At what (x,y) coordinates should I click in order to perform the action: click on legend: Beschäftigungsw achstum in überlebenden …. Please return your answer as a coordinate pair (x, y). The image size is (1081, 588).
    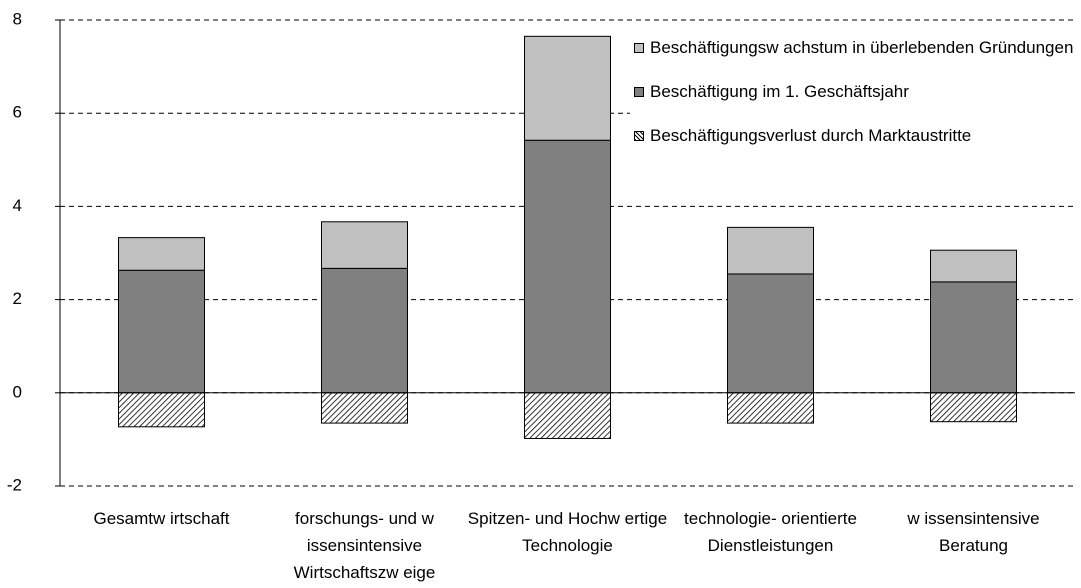
    Looking at the image, I should click on (852, 102).